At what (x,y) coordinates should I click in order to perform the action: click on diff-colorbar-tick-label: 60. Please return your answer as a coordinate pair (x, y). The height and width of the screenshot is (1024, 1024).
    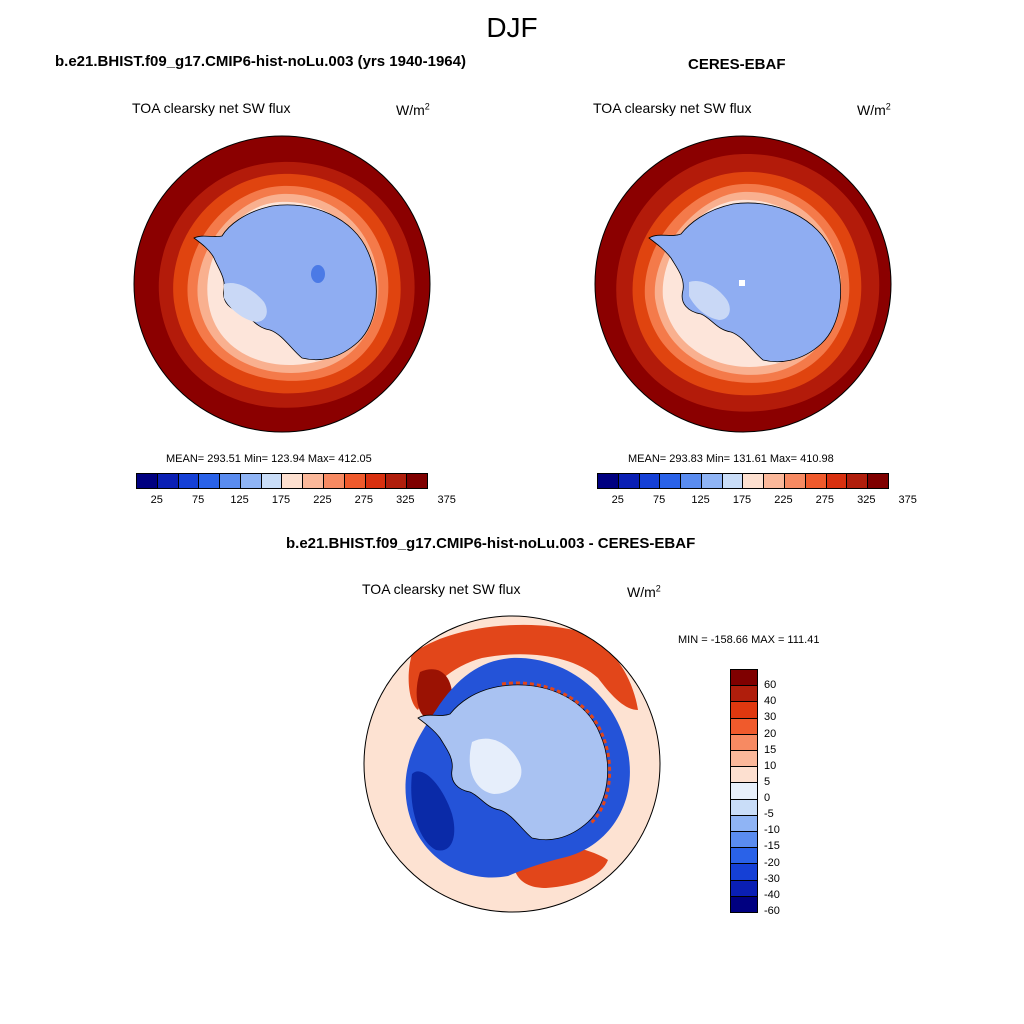
    Looking at the image, I should click on (770, 685).